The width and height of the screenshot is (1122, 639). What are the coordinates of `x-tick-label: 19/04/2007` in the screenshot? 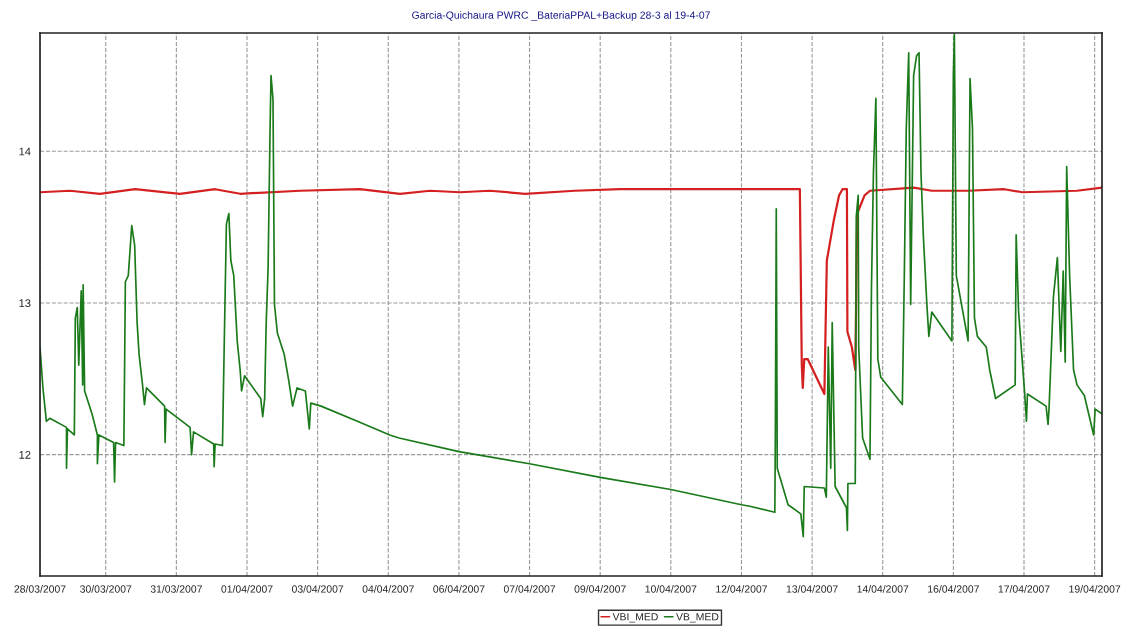 It's located at (1095, 589).